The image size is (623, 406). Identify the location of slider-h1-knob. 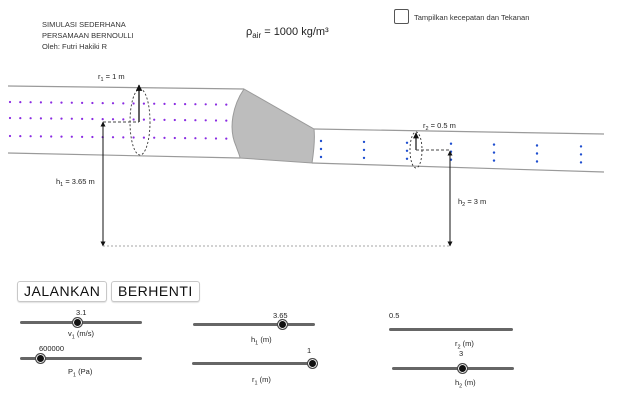
(283, 324).